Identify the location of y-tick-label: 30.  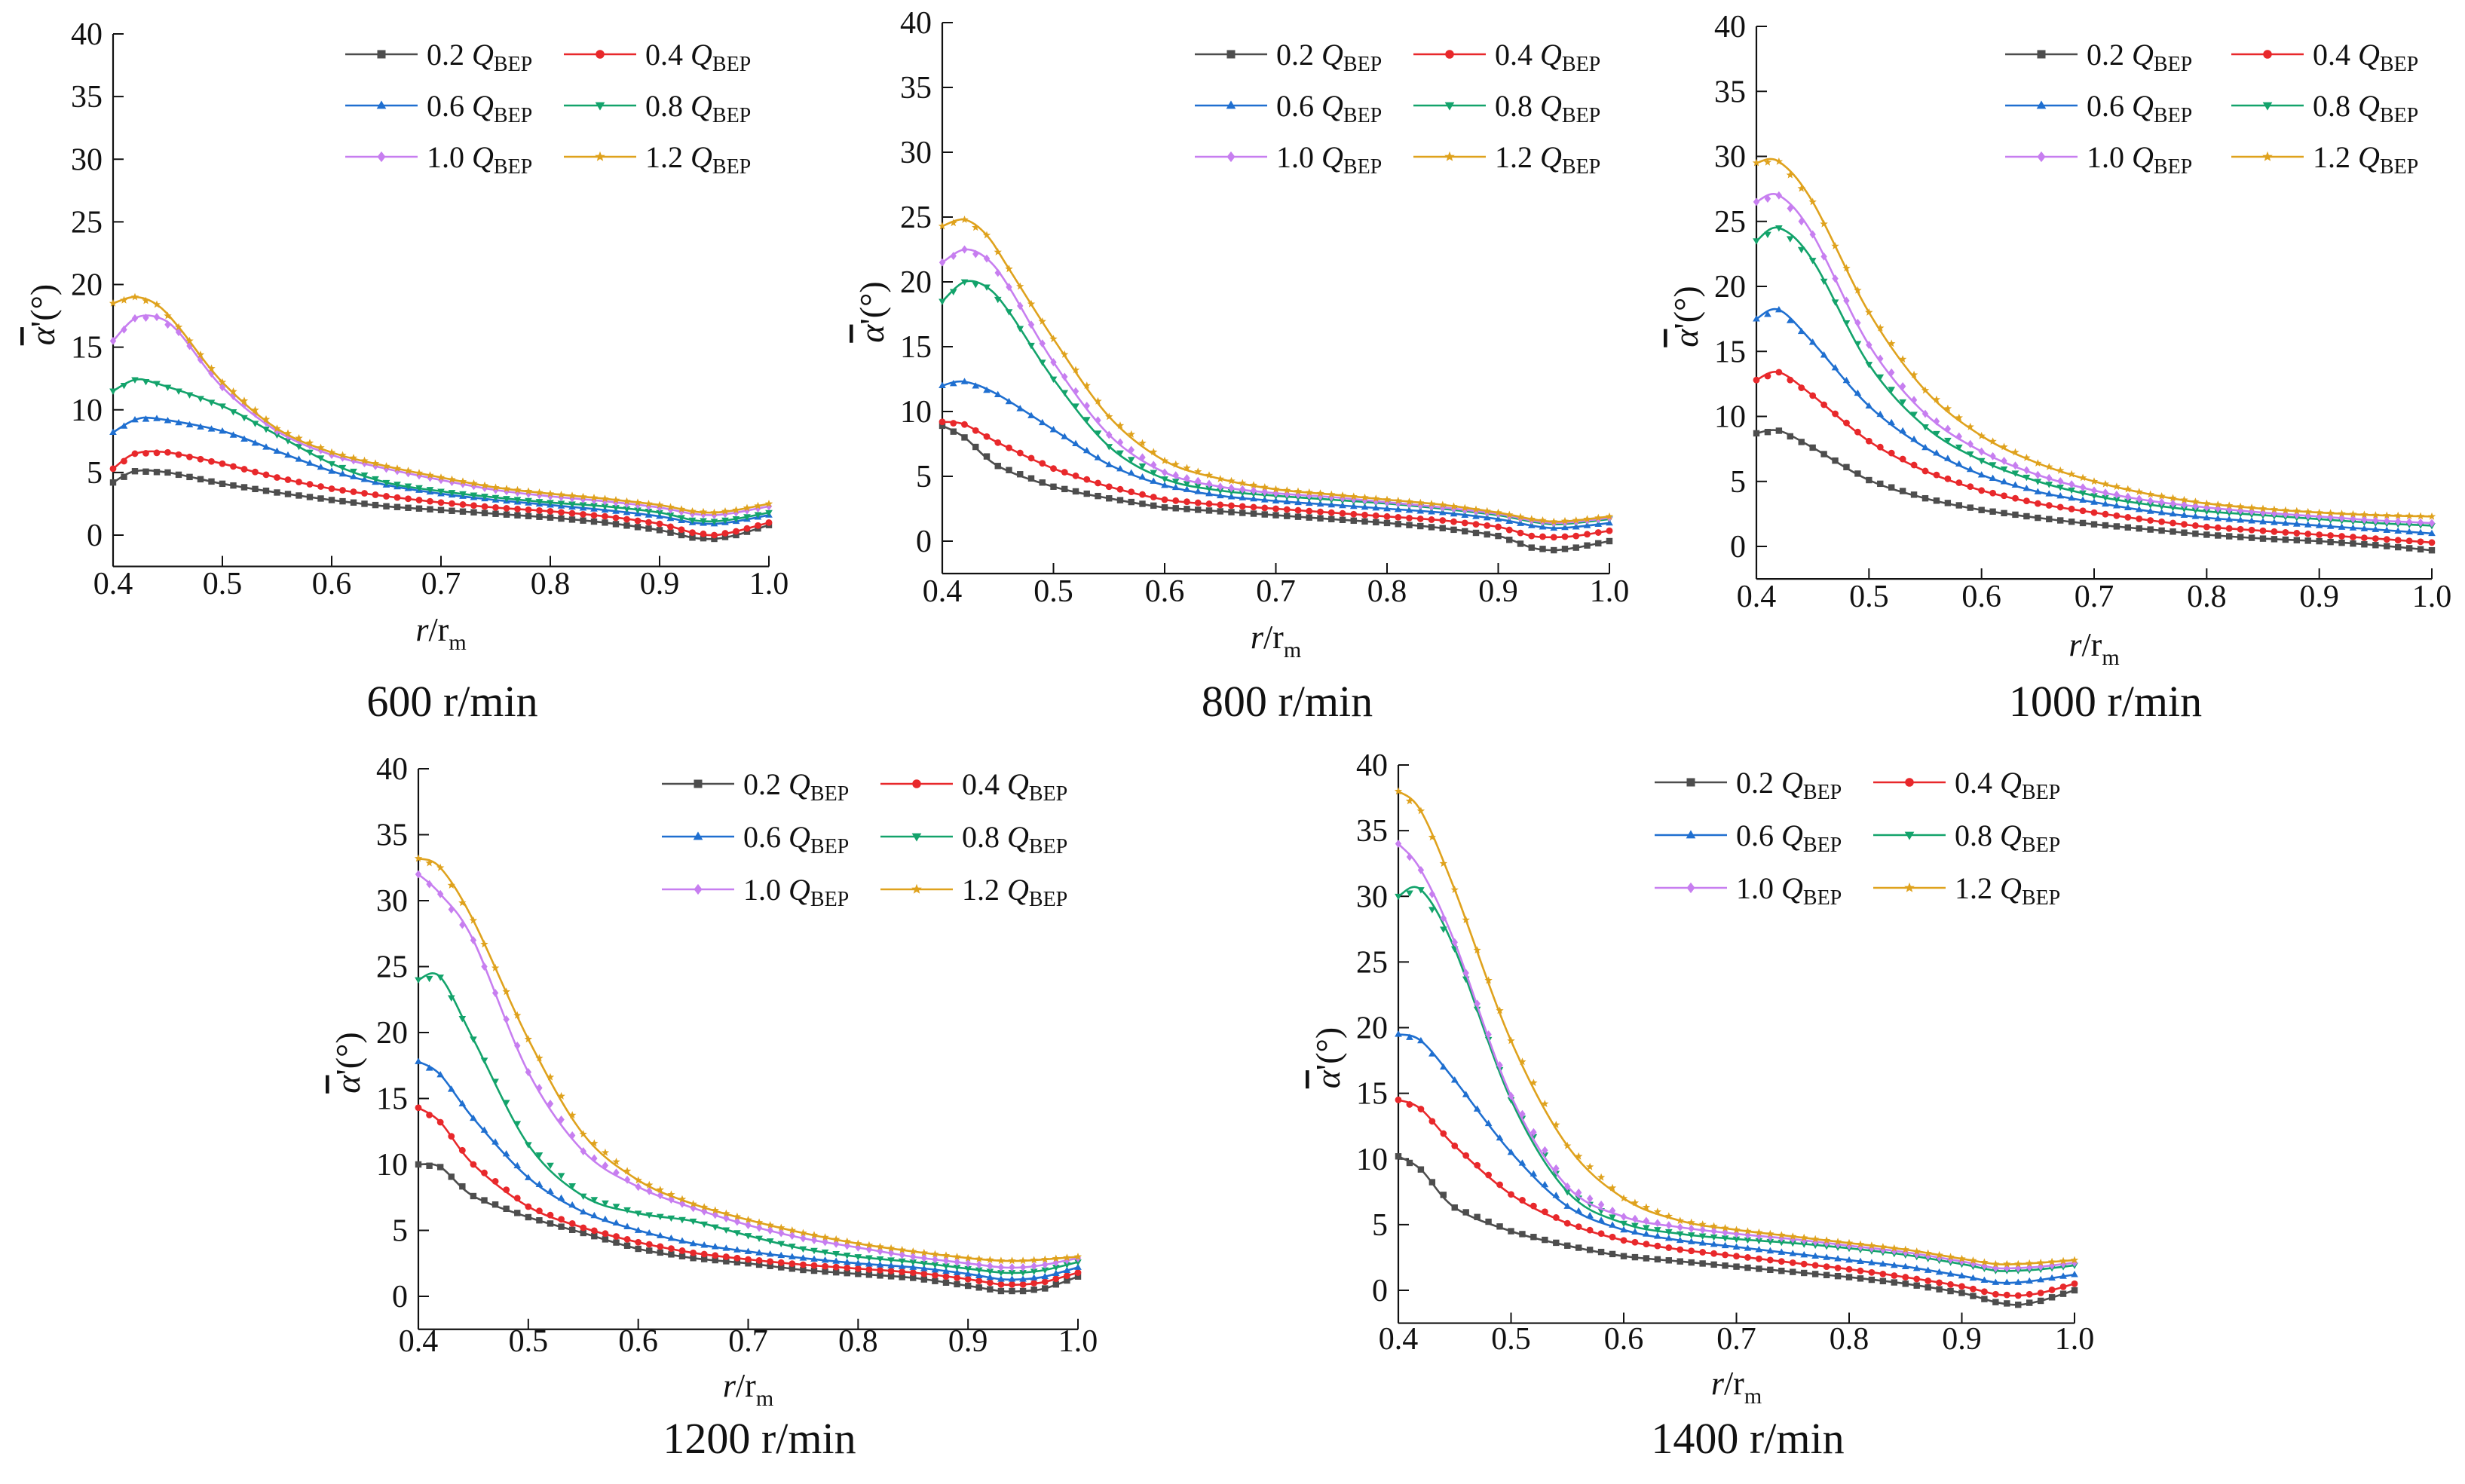
(392, 901).